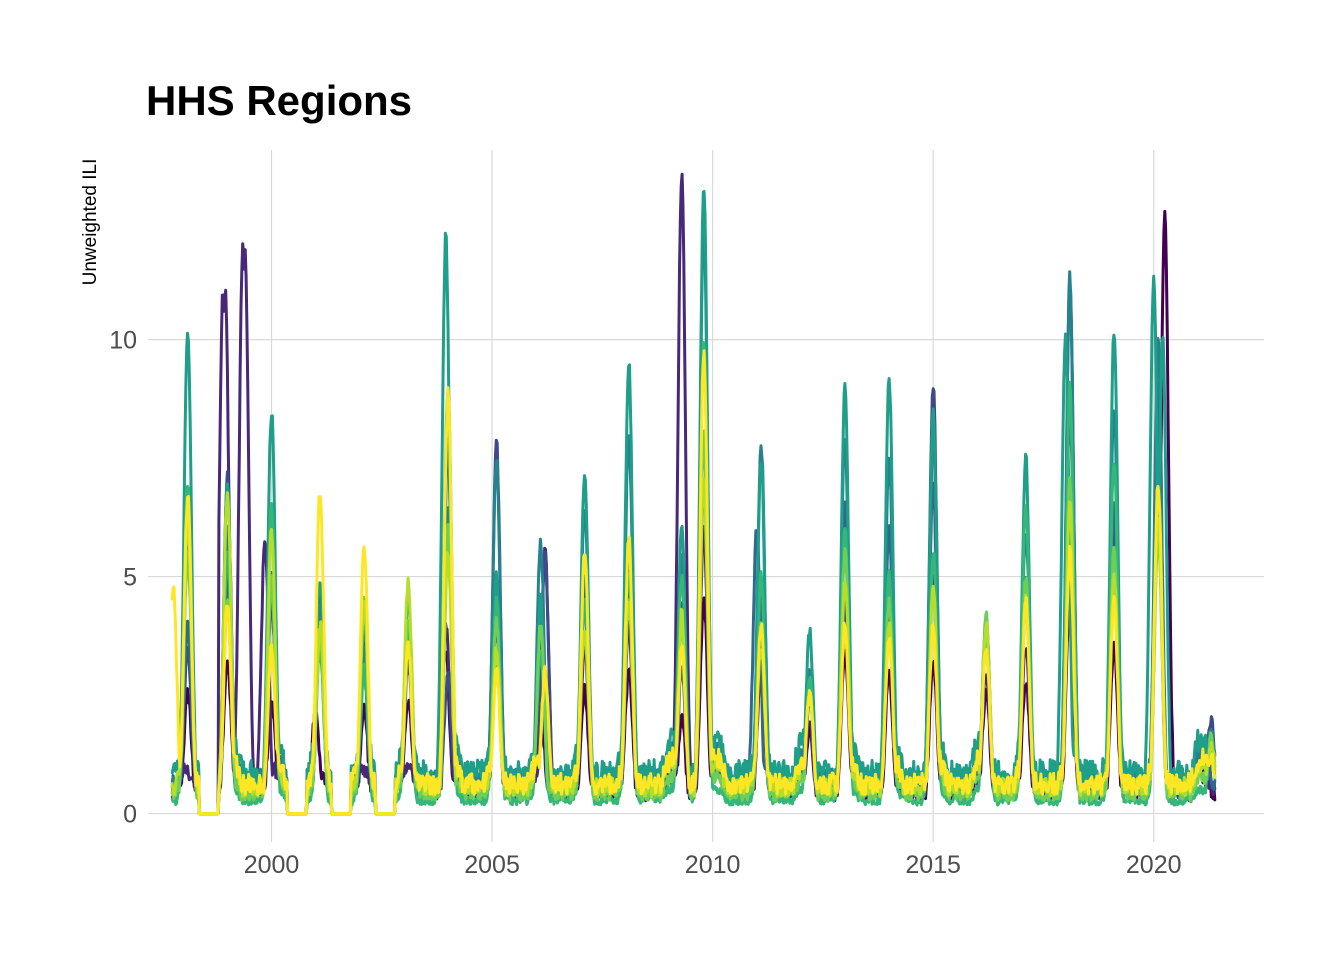 This screenshot has width=1344, height=960. I want to click on y-tick-label: 10, so click(123, 341).